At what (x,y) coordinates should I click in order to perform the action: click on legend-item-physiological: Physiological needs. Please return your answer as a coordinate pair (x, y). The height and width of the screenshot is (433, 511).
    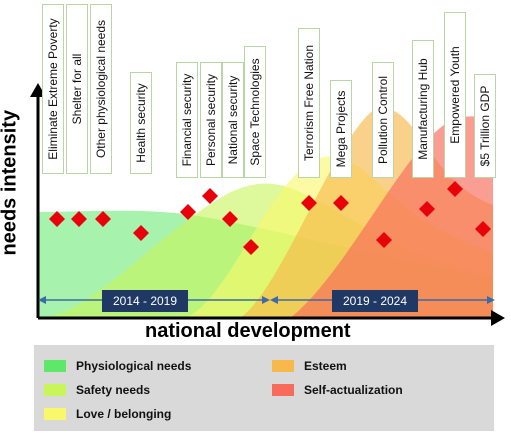
    Looking at the image, I should click on (117, 366).